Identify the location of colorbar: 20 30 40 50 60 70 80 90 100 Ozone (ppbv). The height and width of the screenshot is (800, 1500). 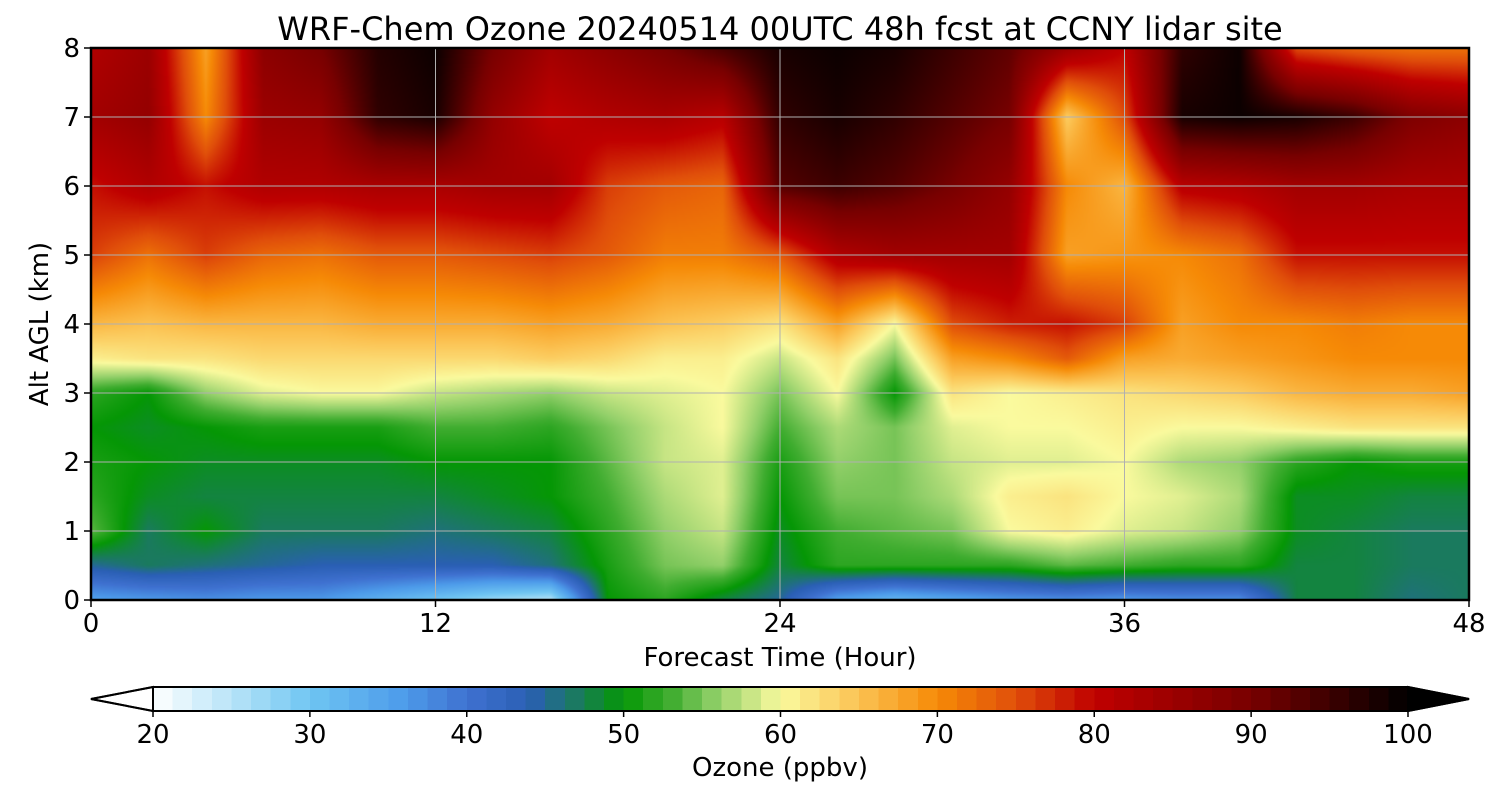
(780, 734).